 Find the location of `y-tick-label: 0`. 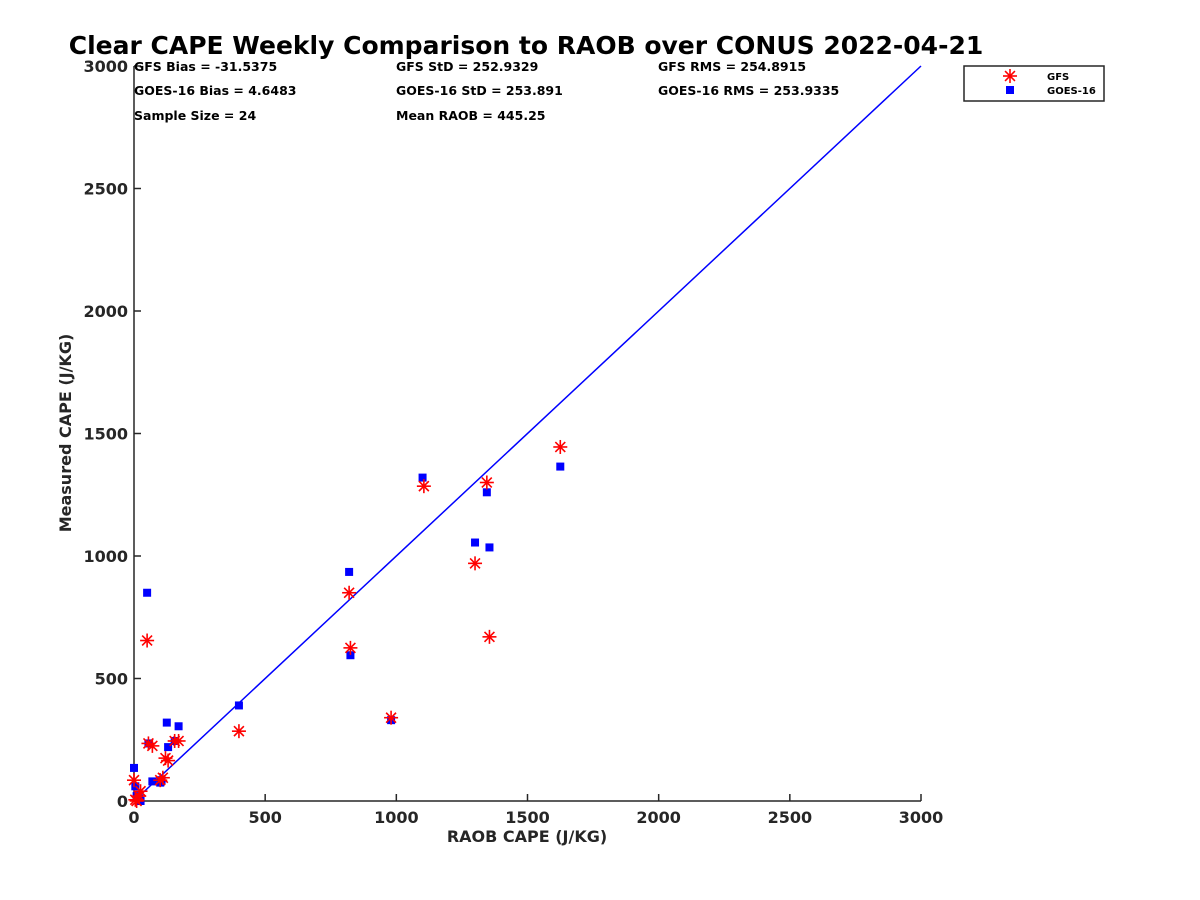

y-tick-label: 0 is located at coordinates (122, 801).